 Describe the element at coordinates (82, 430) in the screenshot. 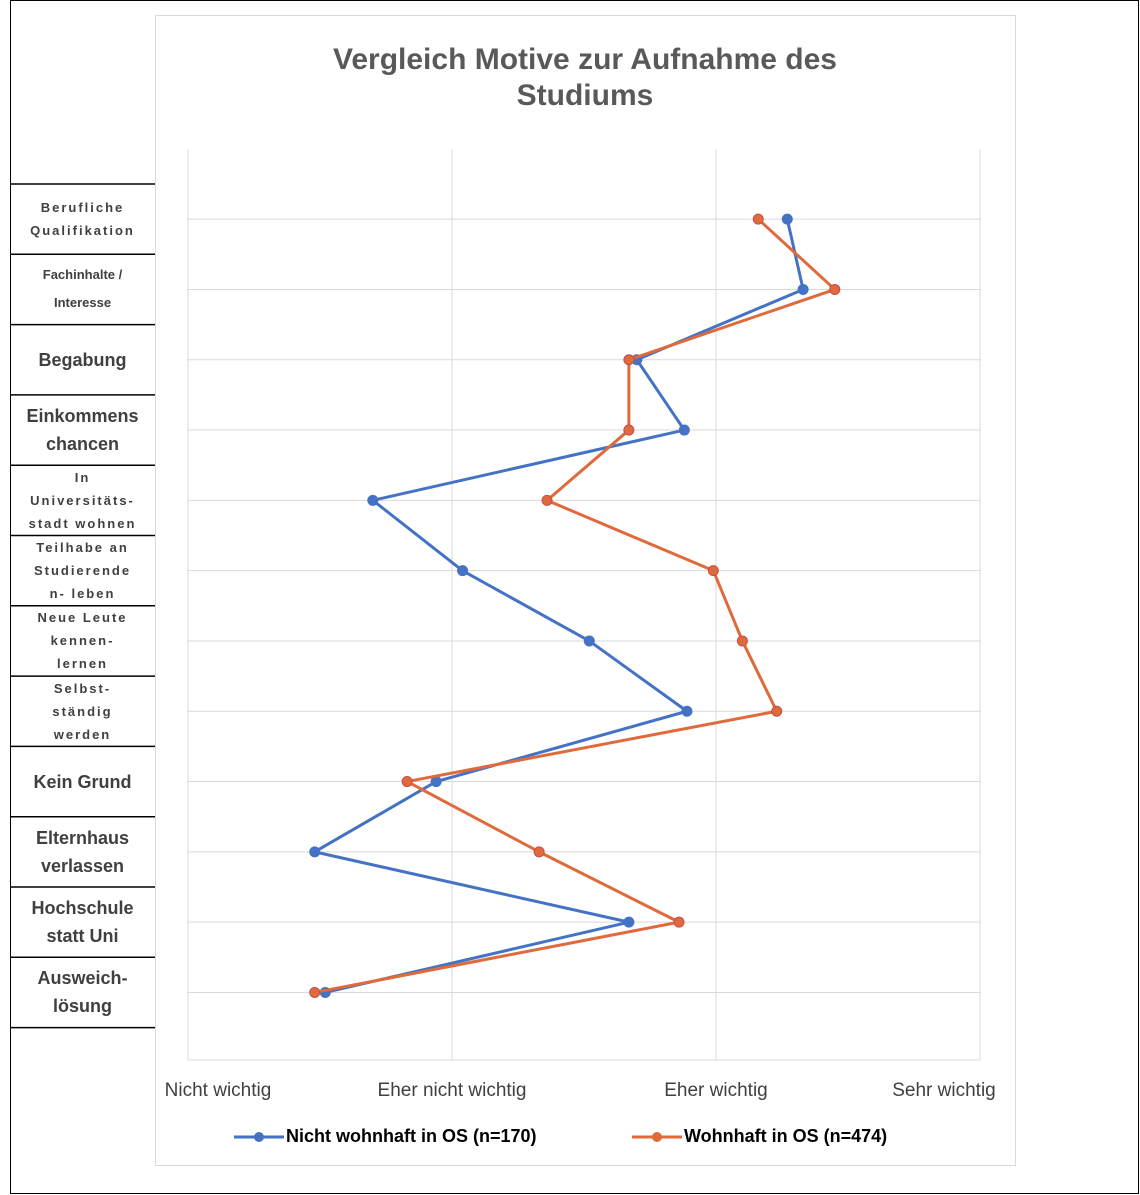

I see `category-label: Einkommens chancen` at that location.